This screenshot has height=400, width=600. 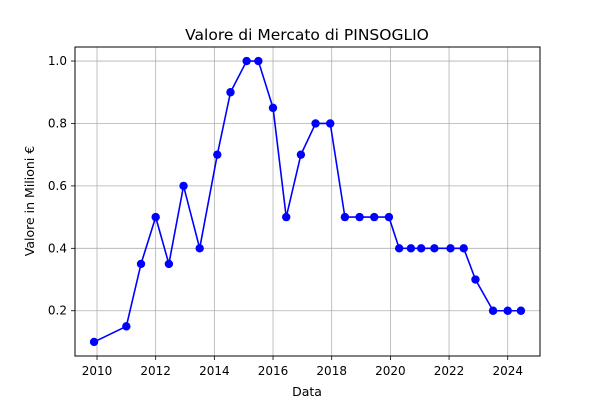 I want to click on x-tick-label: 2016, so click(x=273, y=371).